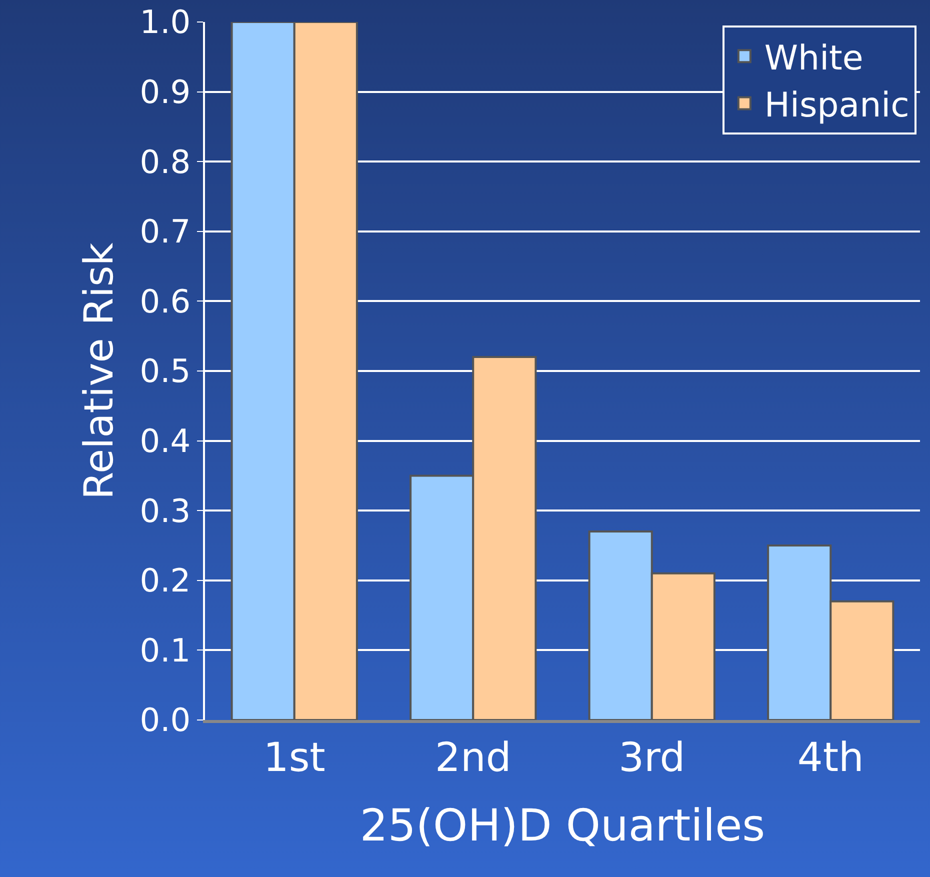 The image size is (930, 877). I want to click on y-tick-label: 0.4, so click(165, 441).